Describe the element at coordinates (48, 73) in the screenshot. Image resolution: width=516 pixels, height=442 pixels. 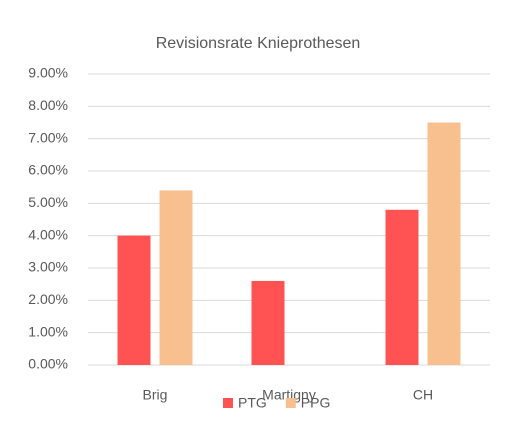
I see `y-tick-label: 9.00%` at that location.